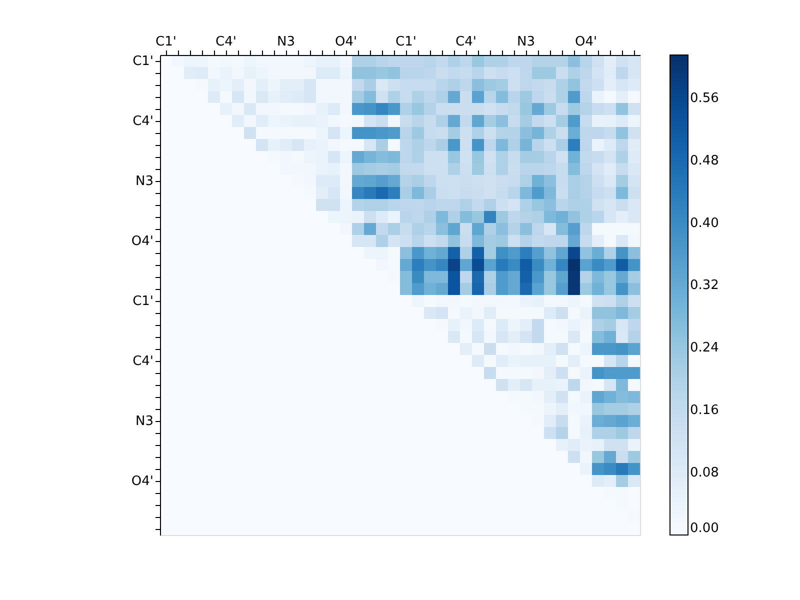  I want to click on color-bar-label: 0.08, so click(704, 473).